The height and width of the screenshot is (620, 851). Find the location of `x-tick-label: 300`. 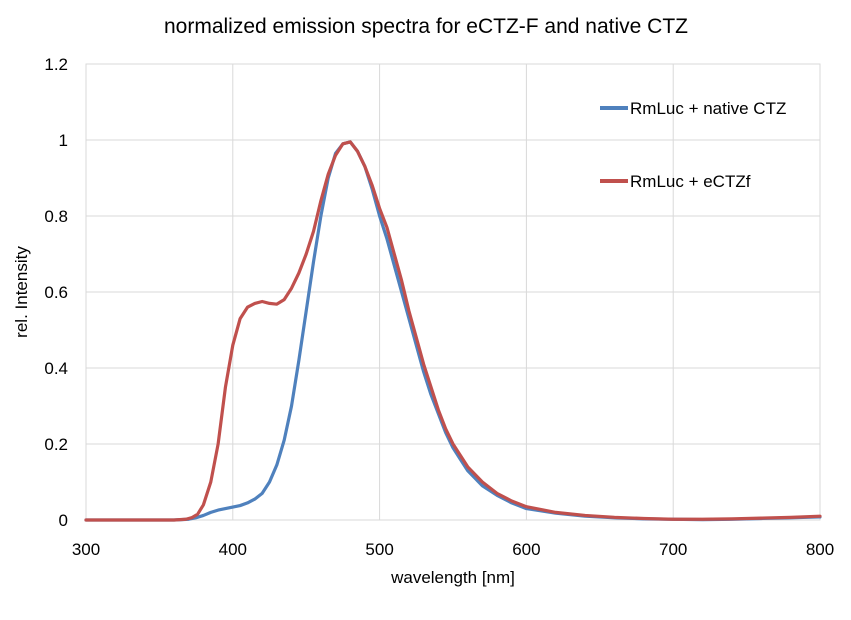

x-tick-label: 300 is located at coordinates (86, 549).